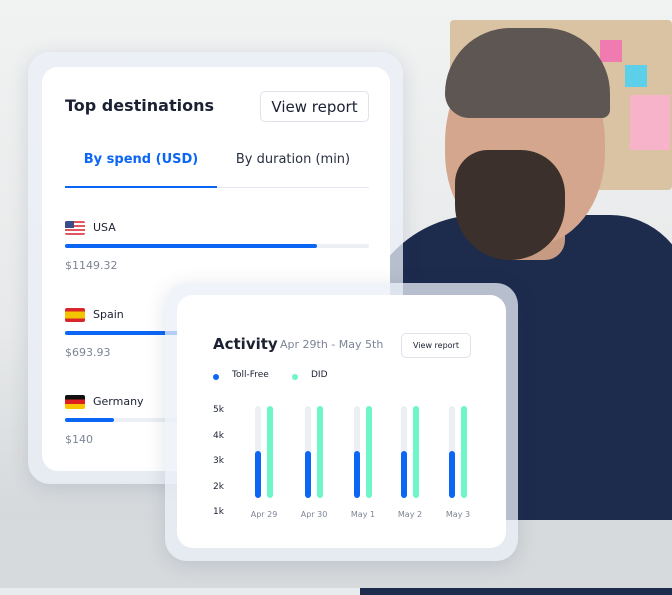  Describe the element at coordinates (363, 514) in the screenshot. I see `x-tick-label: May 1` at that location.